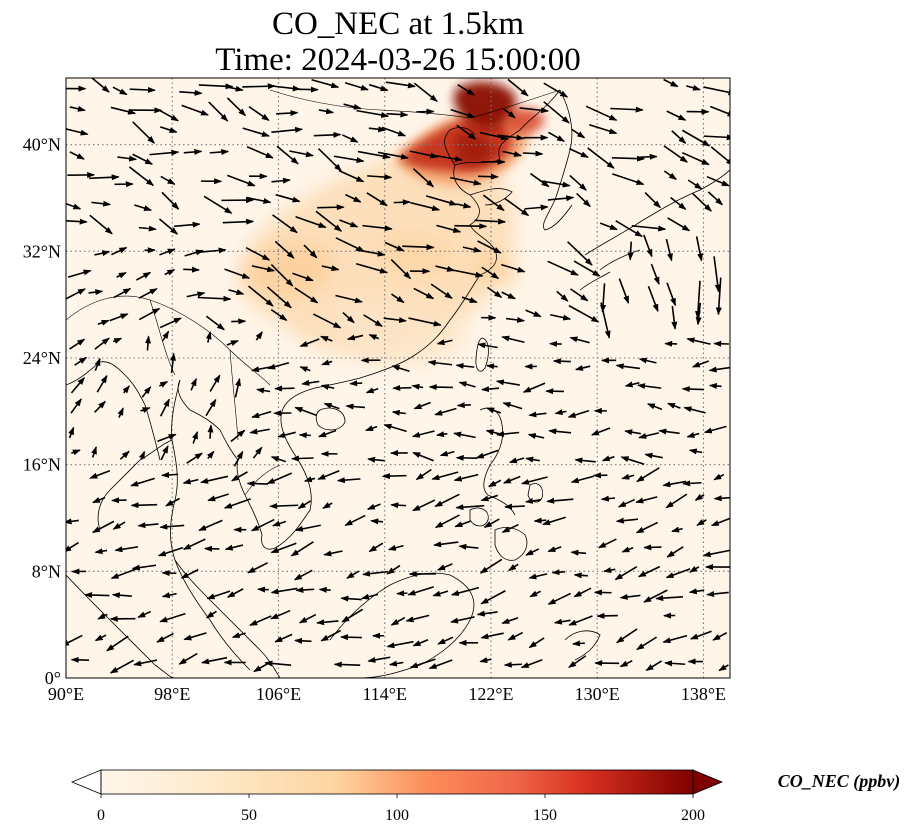 This screenshot has height=836, width=920. Describe the element at coordinates (53, 678) in the screenshot. I see `lat-tick-label: 0°` at that location.